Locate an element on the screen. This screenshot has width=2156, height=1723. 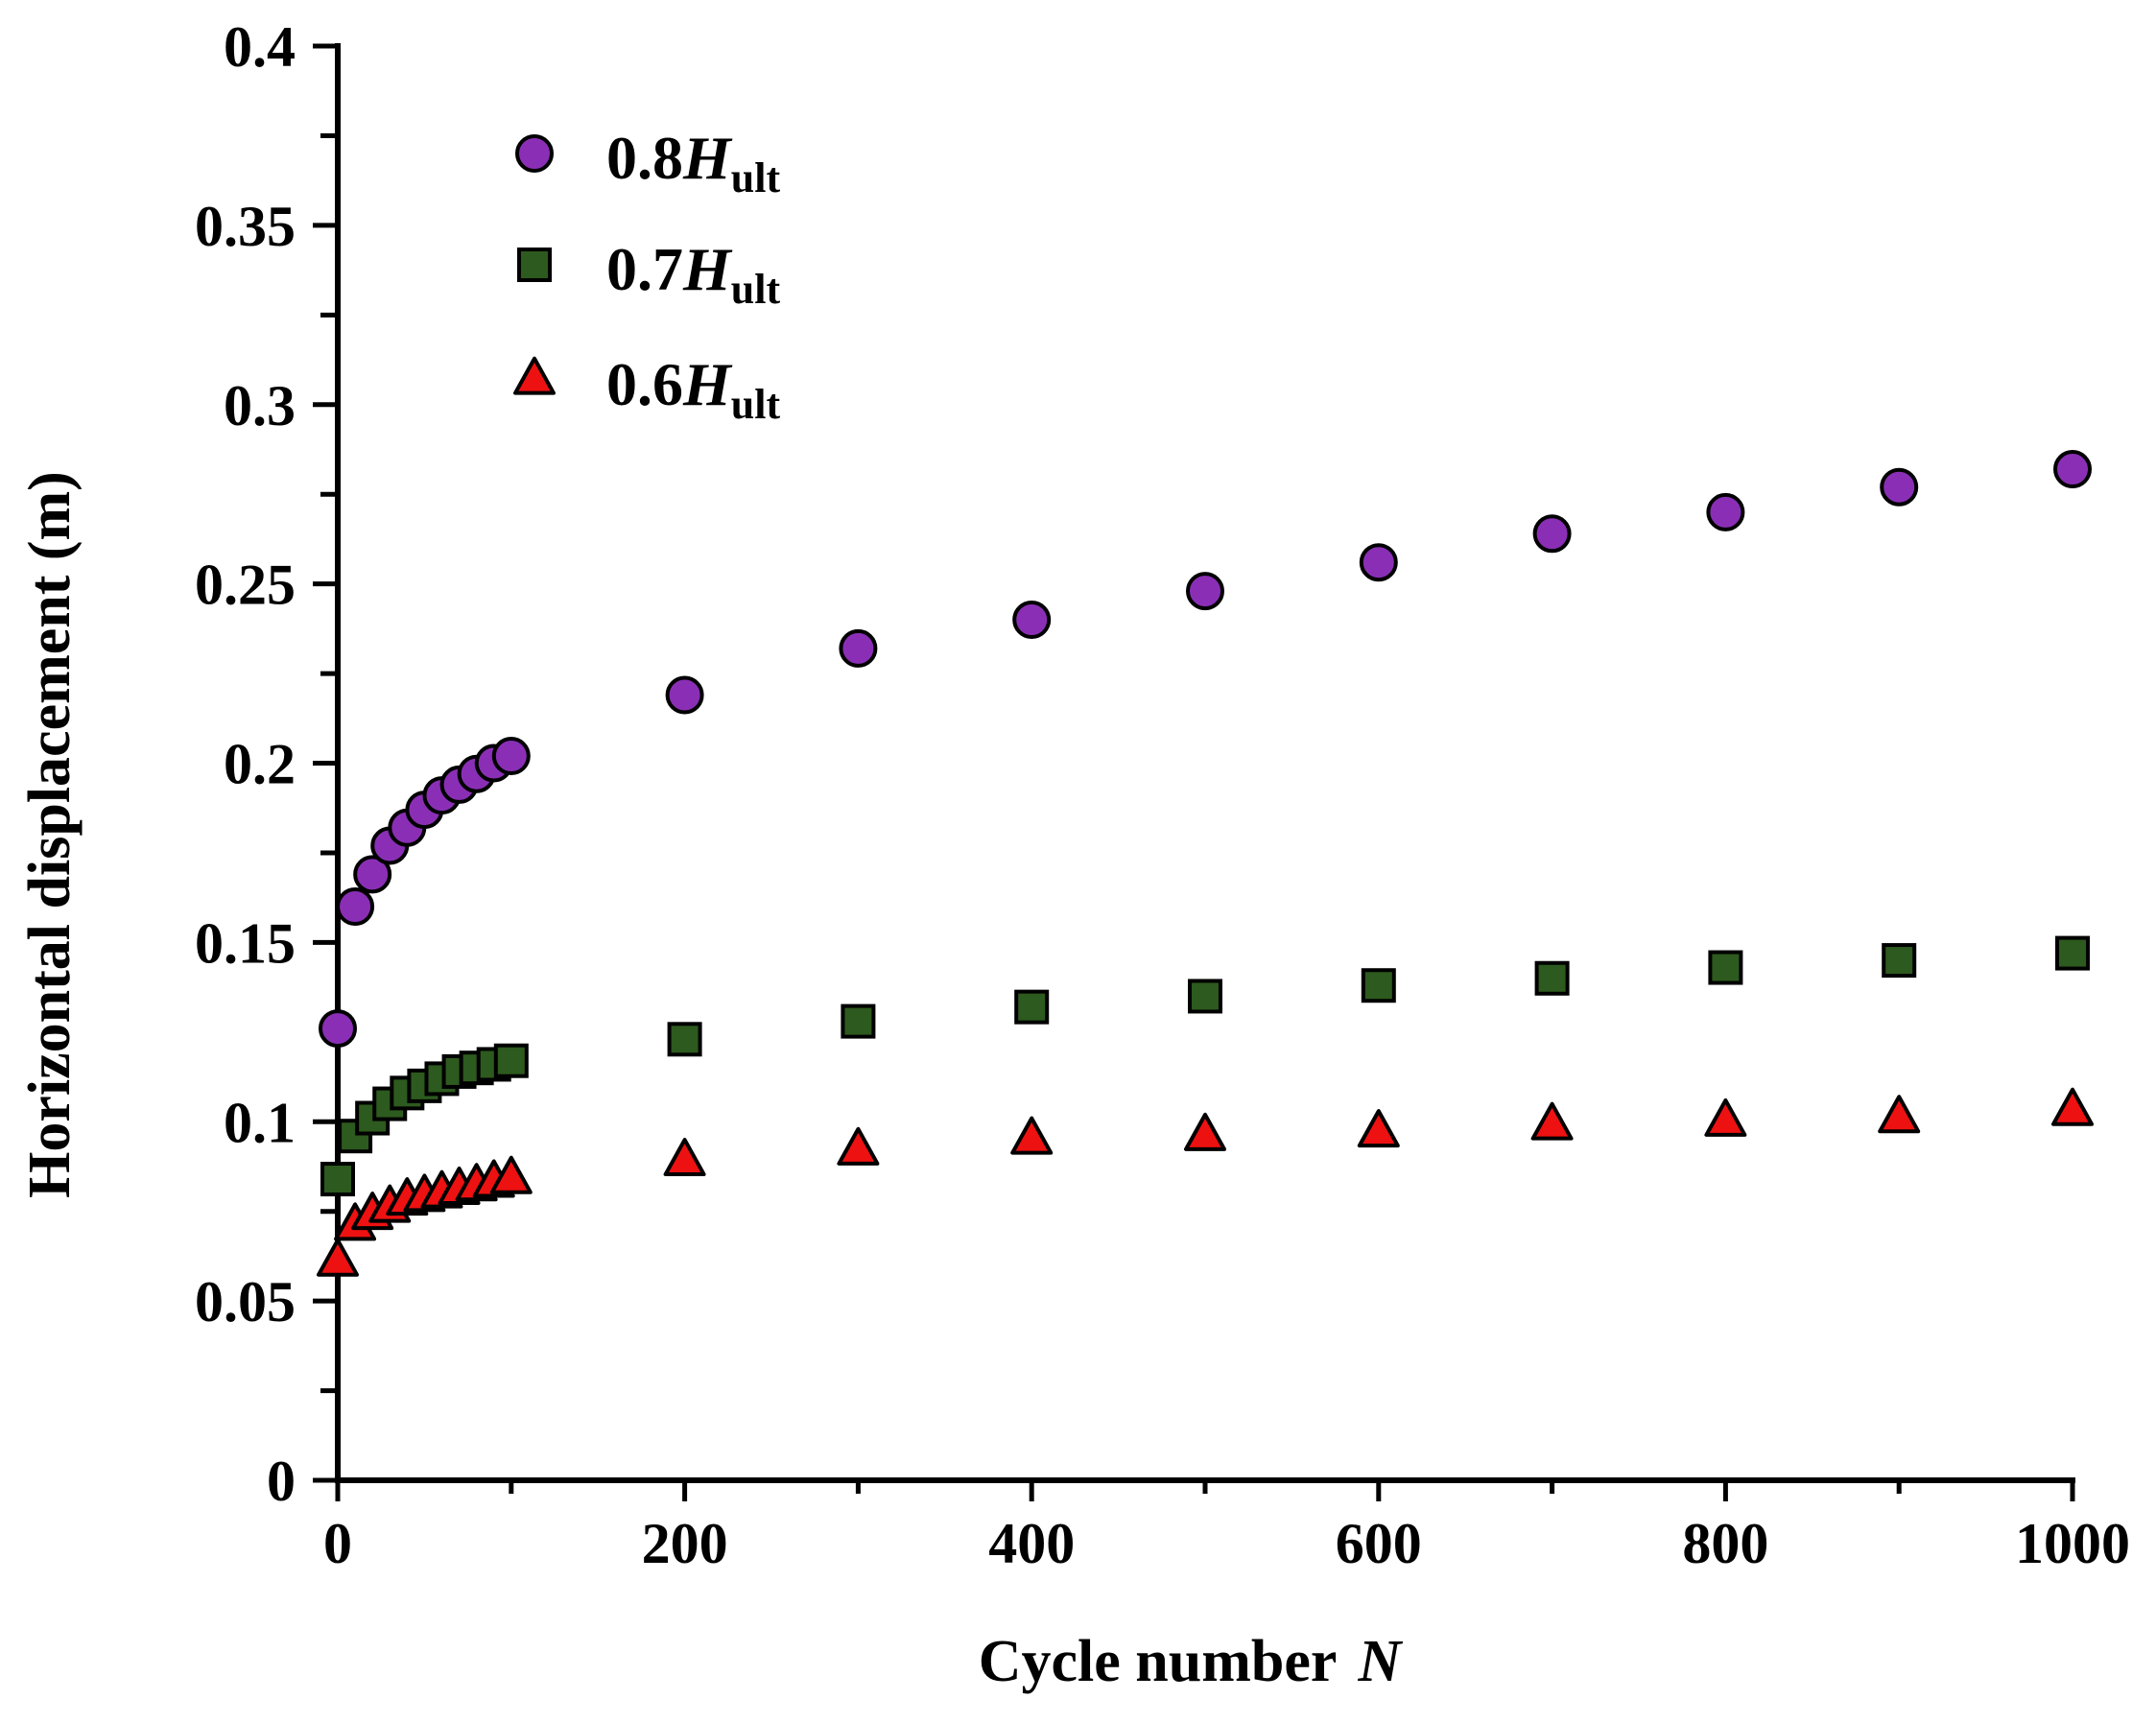
y-tick-label: 0.15 is located at coordinates (245, 943).